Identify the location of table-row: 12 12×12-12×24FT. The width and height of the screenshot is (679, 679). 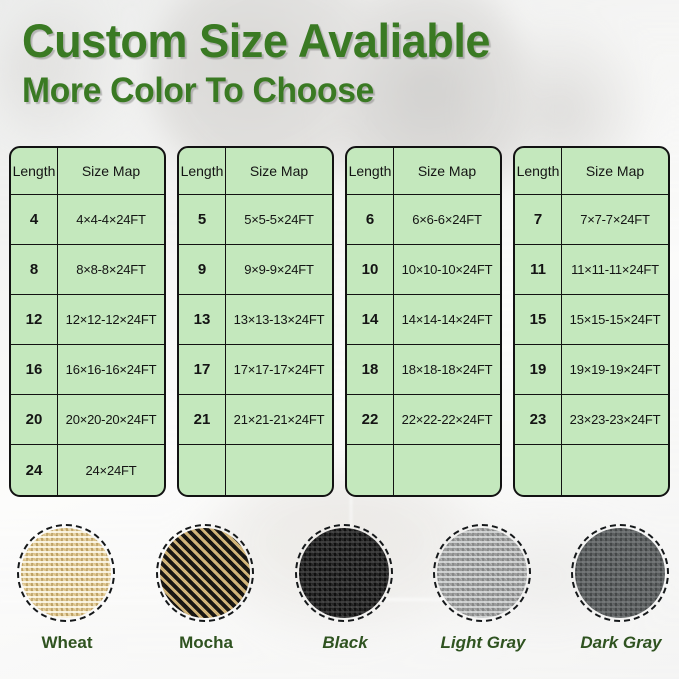
(87, 320).